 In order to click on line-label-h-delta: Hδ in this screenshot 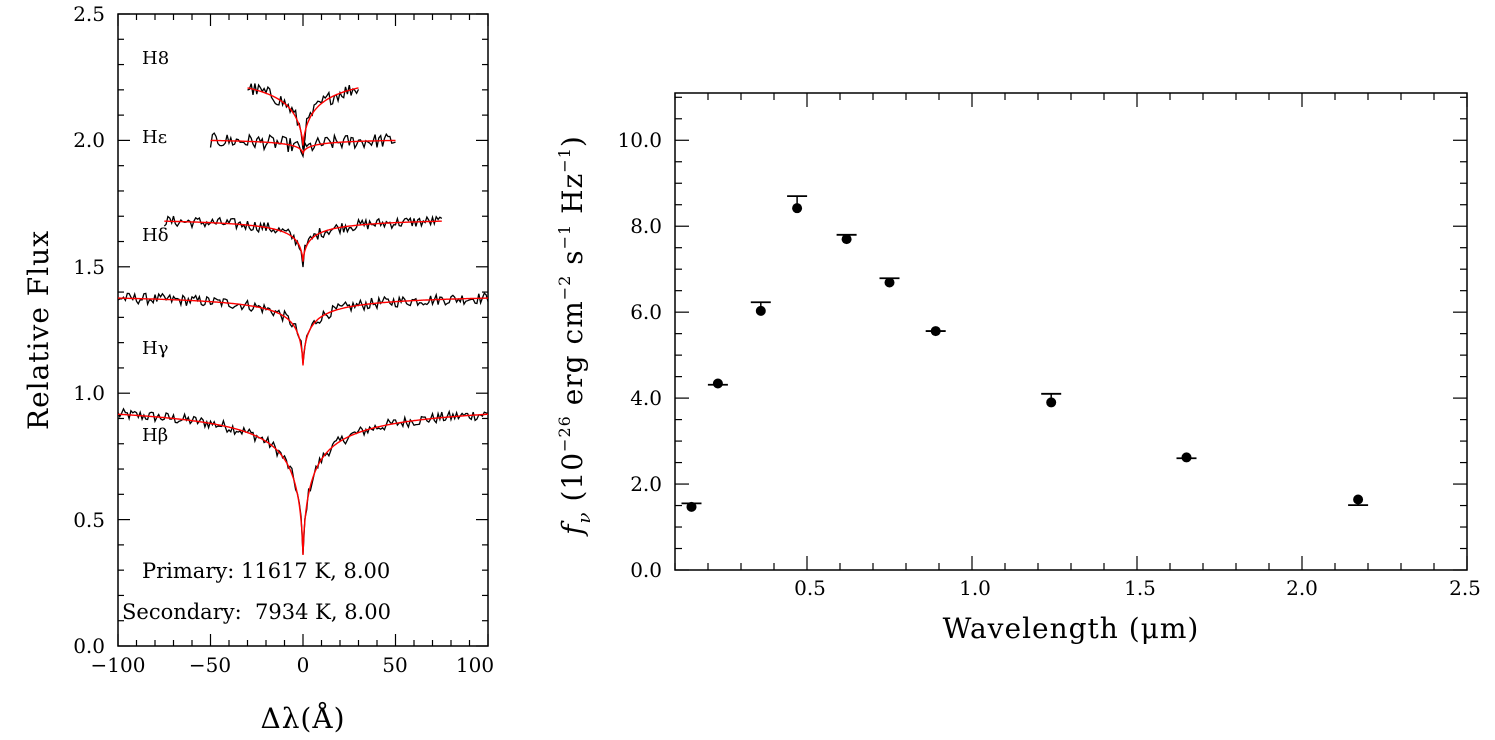, I will do `click(155, 235)`.